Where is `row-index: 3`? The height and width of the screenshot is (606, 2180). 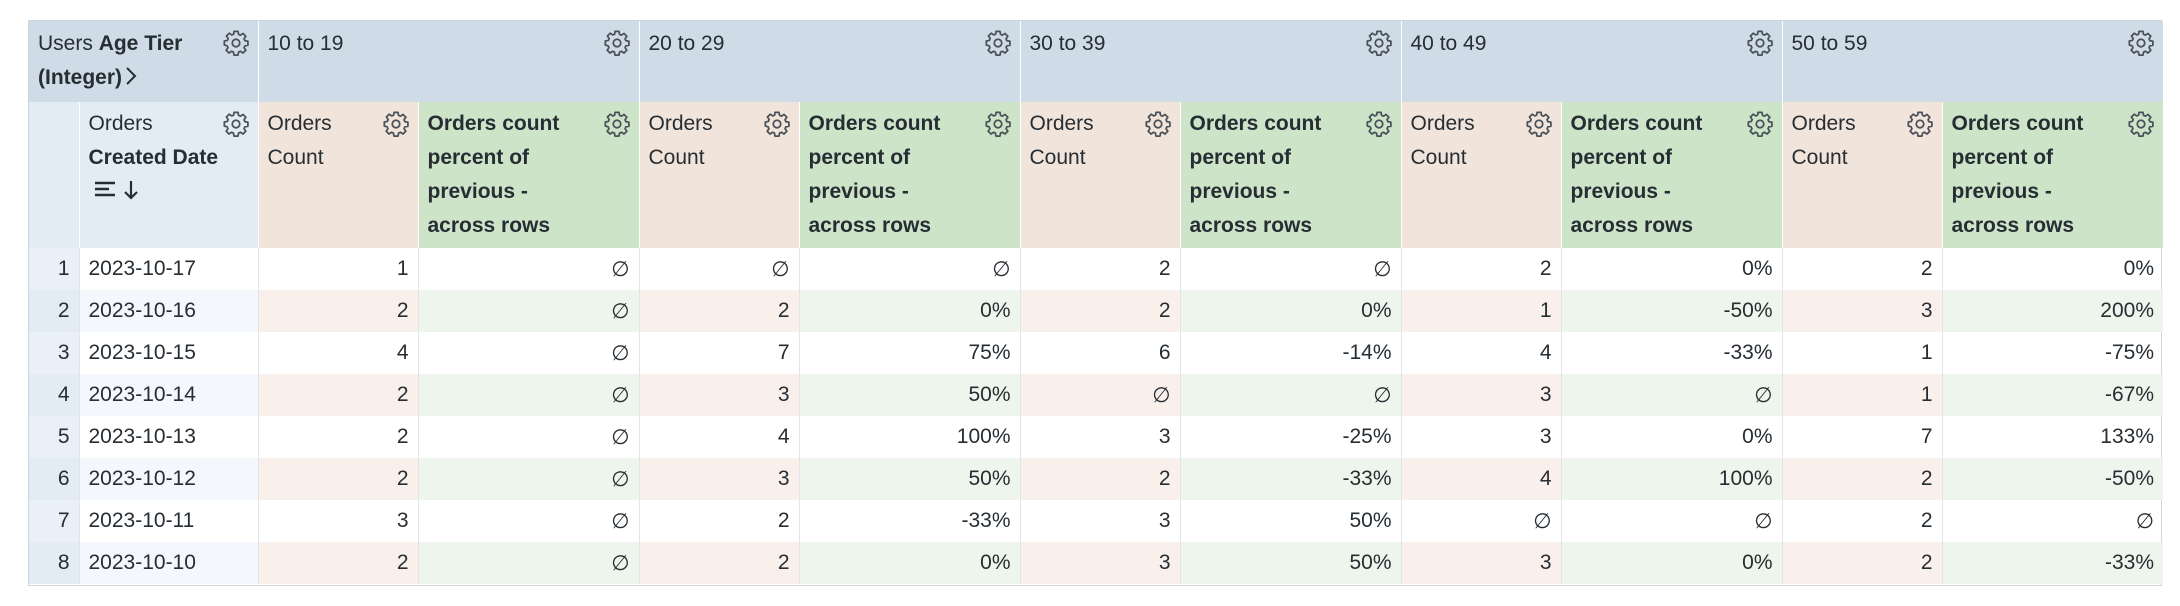 row-index: 3 is located at coordinates (54, 353).